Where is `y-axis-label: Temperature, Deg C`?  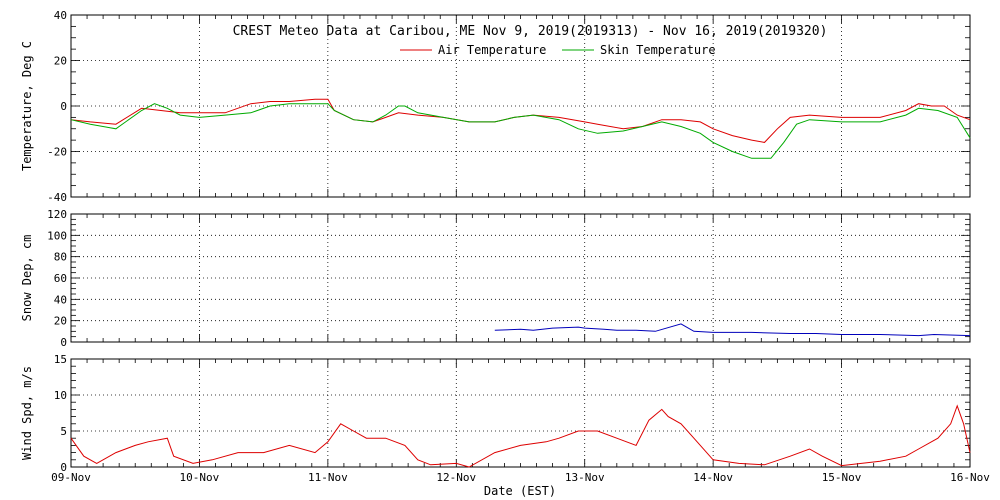 y-axis-label: Temperature, Deg C is located at coordinates (27, 106).